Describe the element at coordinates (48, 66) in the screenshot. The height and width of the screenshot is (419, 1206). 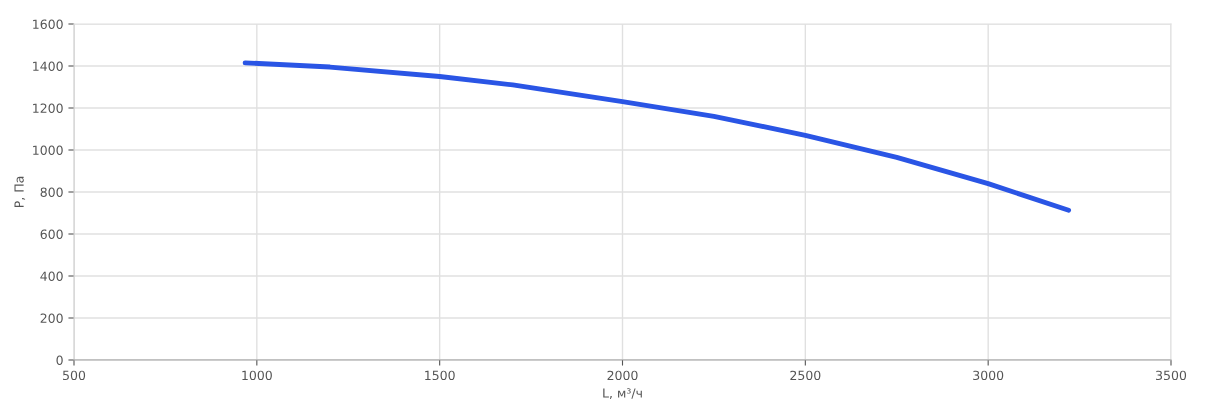
I see `y-tick-label: 1400` at that location.